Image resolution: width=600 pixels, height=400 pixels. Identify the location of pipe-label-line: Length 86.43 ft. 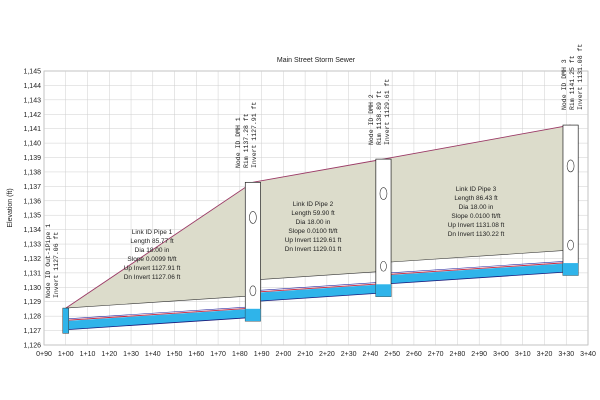
(476, 198).